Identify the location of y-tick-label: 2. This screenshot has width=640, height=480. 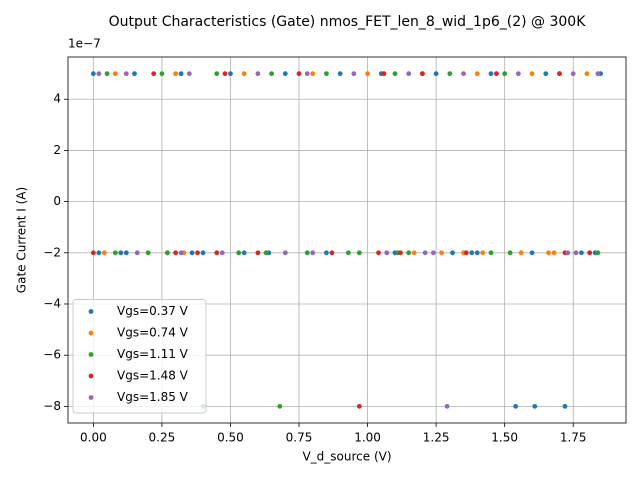
(57, 150).